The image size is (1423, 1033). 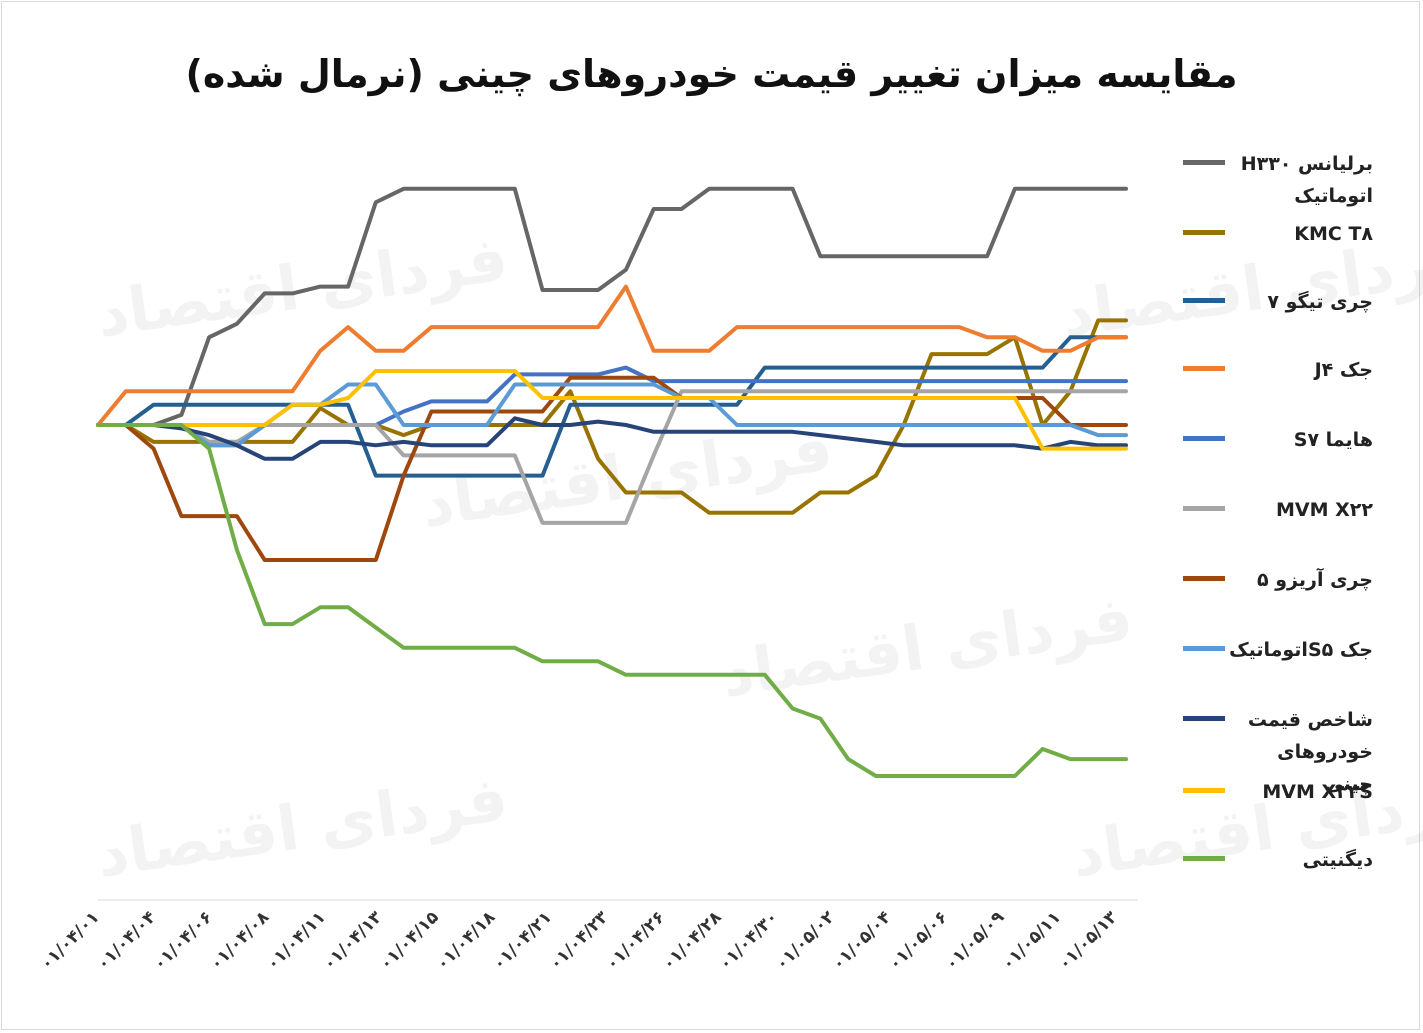 I want to click on x-tick-label: ۰۱/۰۴/۰۸, so click(x=239, y=940).